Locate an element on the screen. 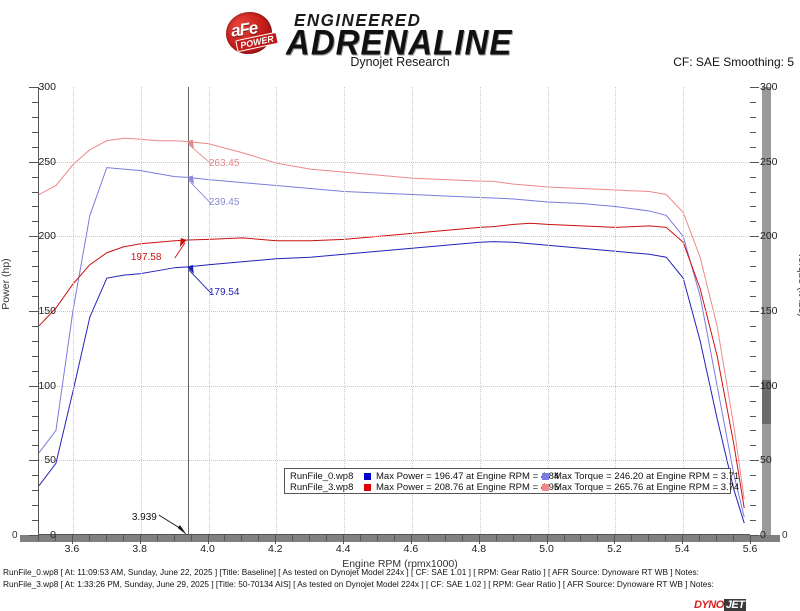 The height and width of the screenshot is (611, 800). x-axis-tick-label: 5.2 is located at coordinates (614, 549).